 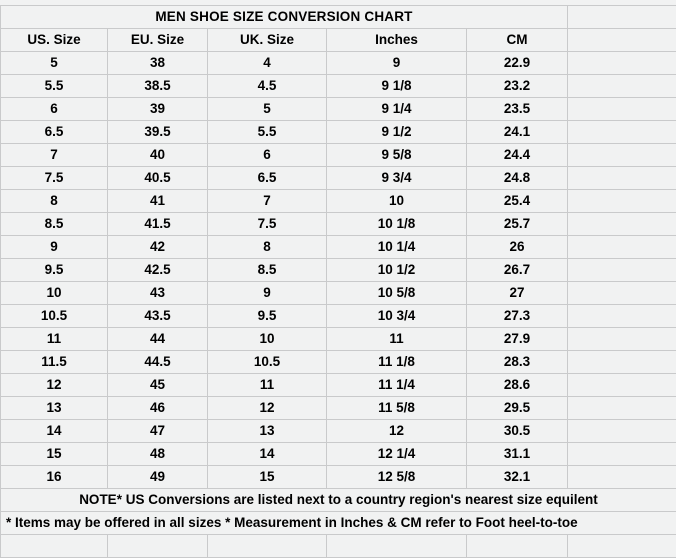 I want to click on table-cell: 44.5, so click(x=158, y=362).